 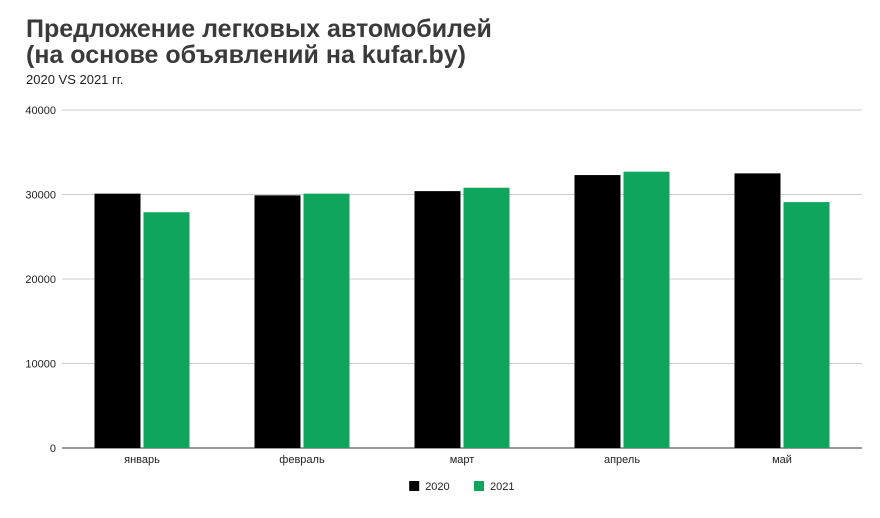 I want to click on y-tick-label: 0, so click(x=53, y=449).